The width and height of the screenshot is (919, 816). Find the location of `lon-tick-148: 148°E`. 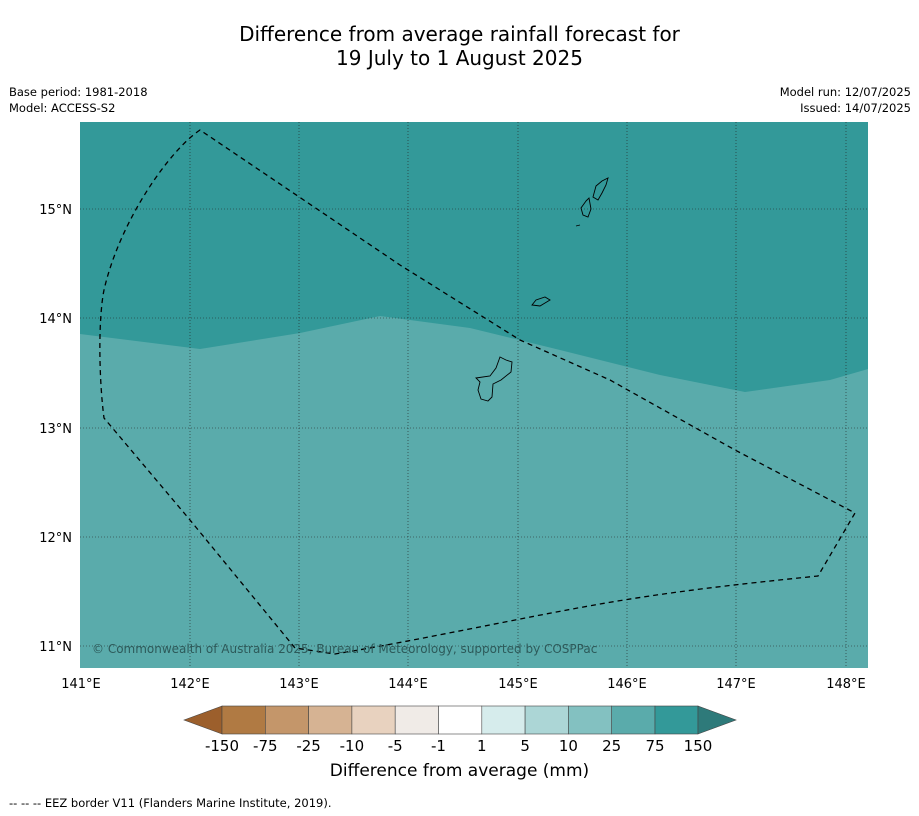

lon-tick-148: 148°E is located at coordinates (846, 684).